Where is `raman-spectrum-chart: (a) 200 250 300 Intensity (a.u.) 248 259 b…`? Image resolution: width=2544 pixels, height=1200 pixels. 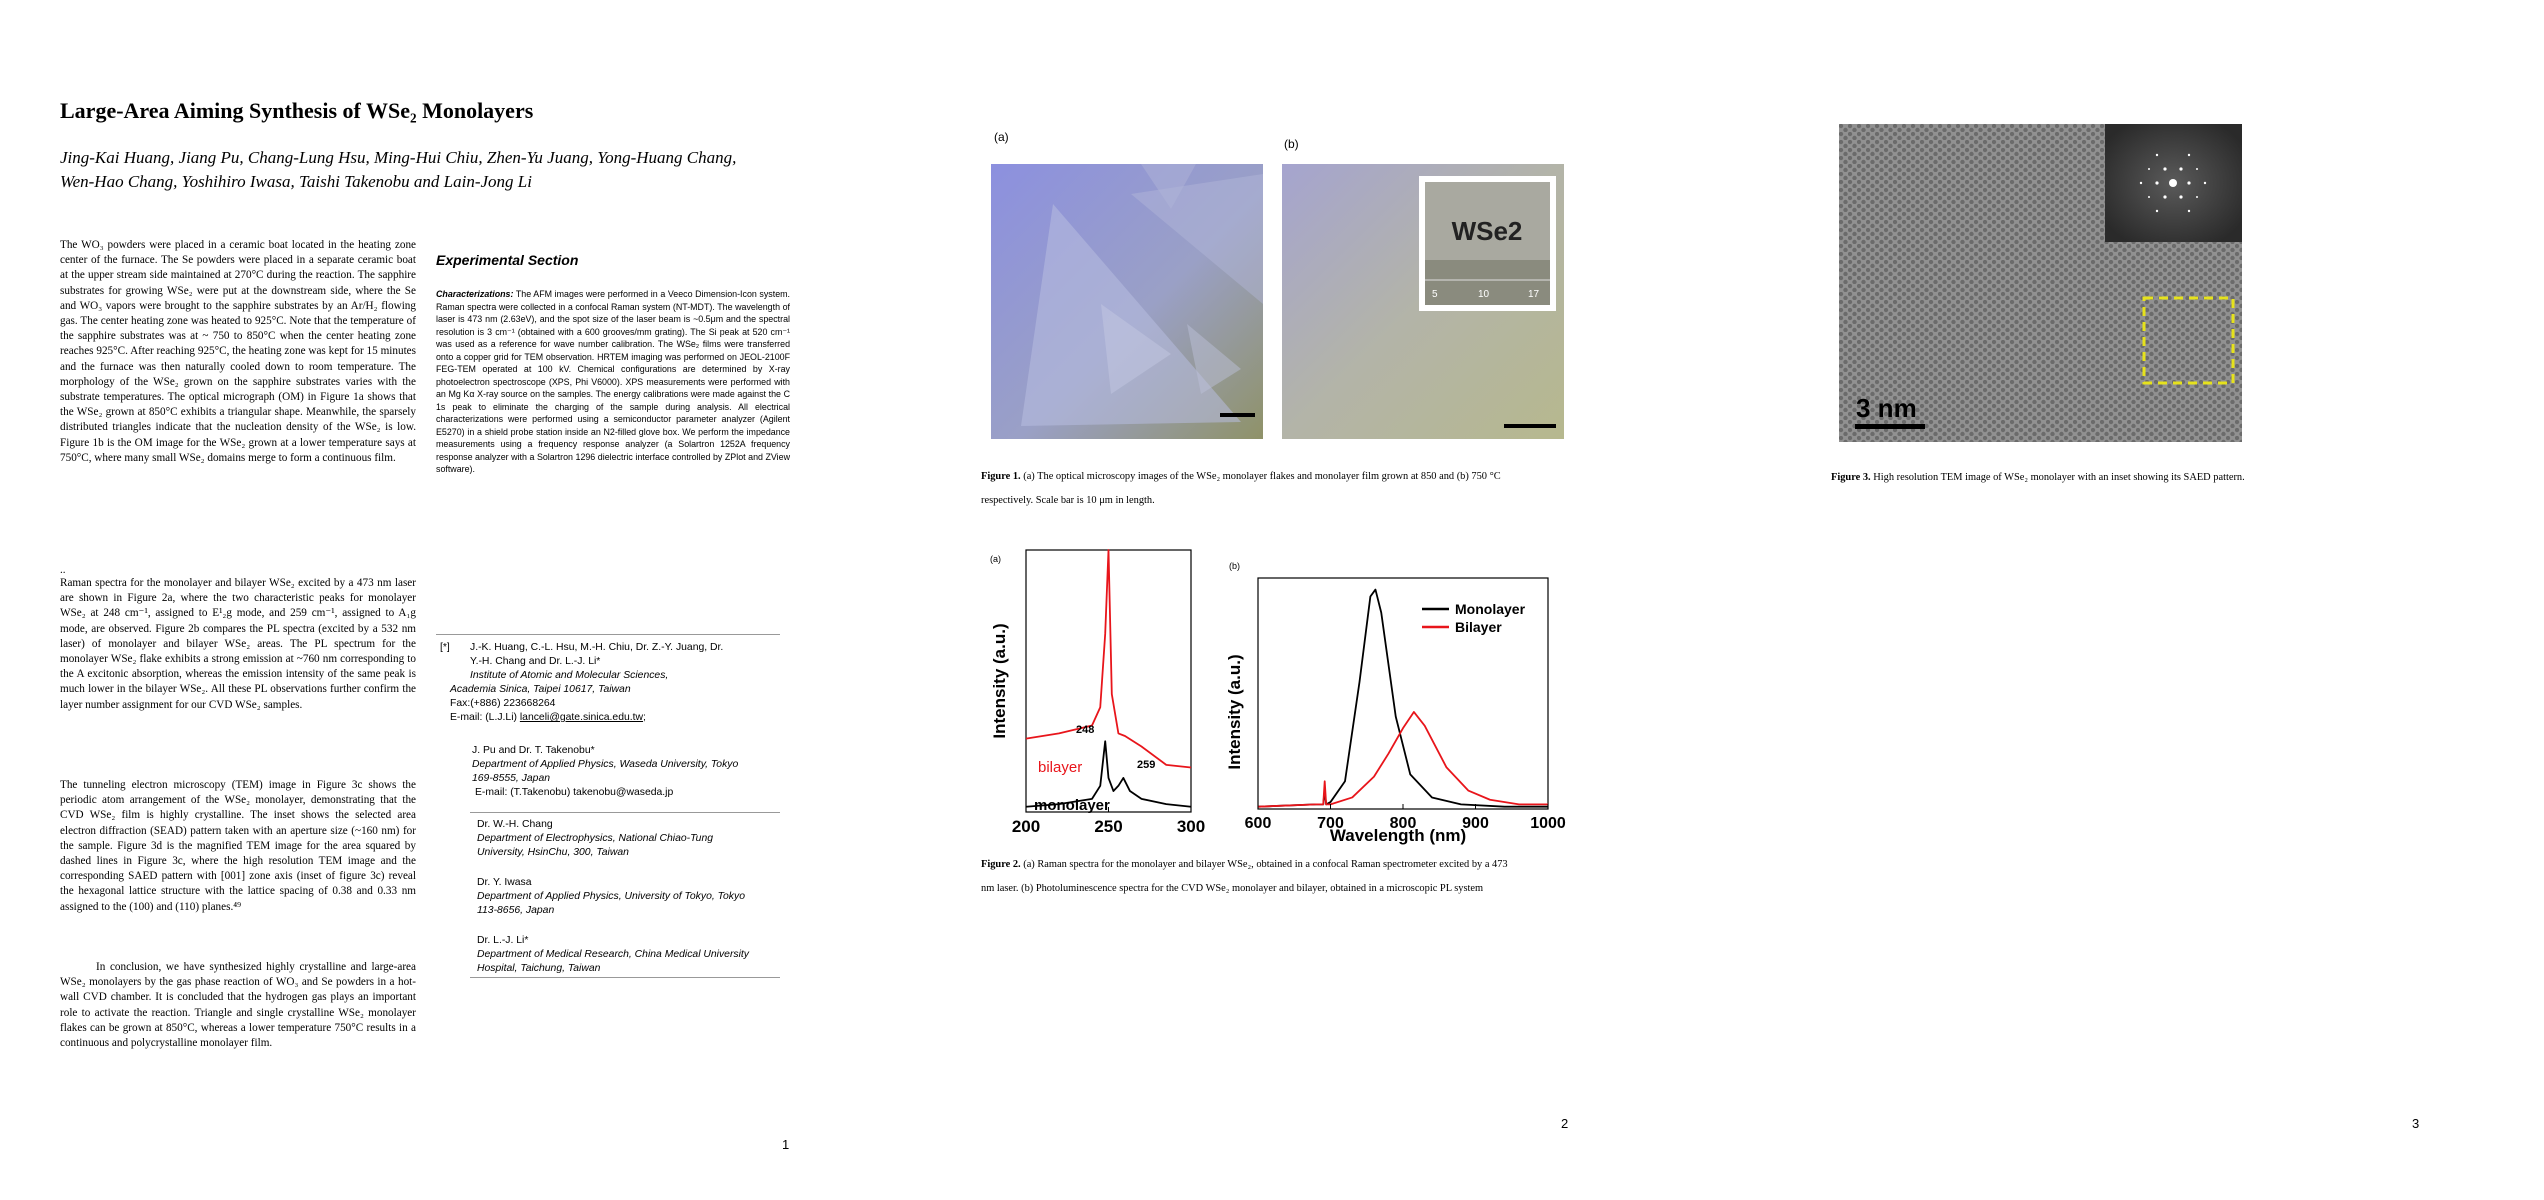 raman-spectrum-chart: (a) 200 250 300 Intensity (a.u.) 248 259 b… is located at coordinates (1097, 692).